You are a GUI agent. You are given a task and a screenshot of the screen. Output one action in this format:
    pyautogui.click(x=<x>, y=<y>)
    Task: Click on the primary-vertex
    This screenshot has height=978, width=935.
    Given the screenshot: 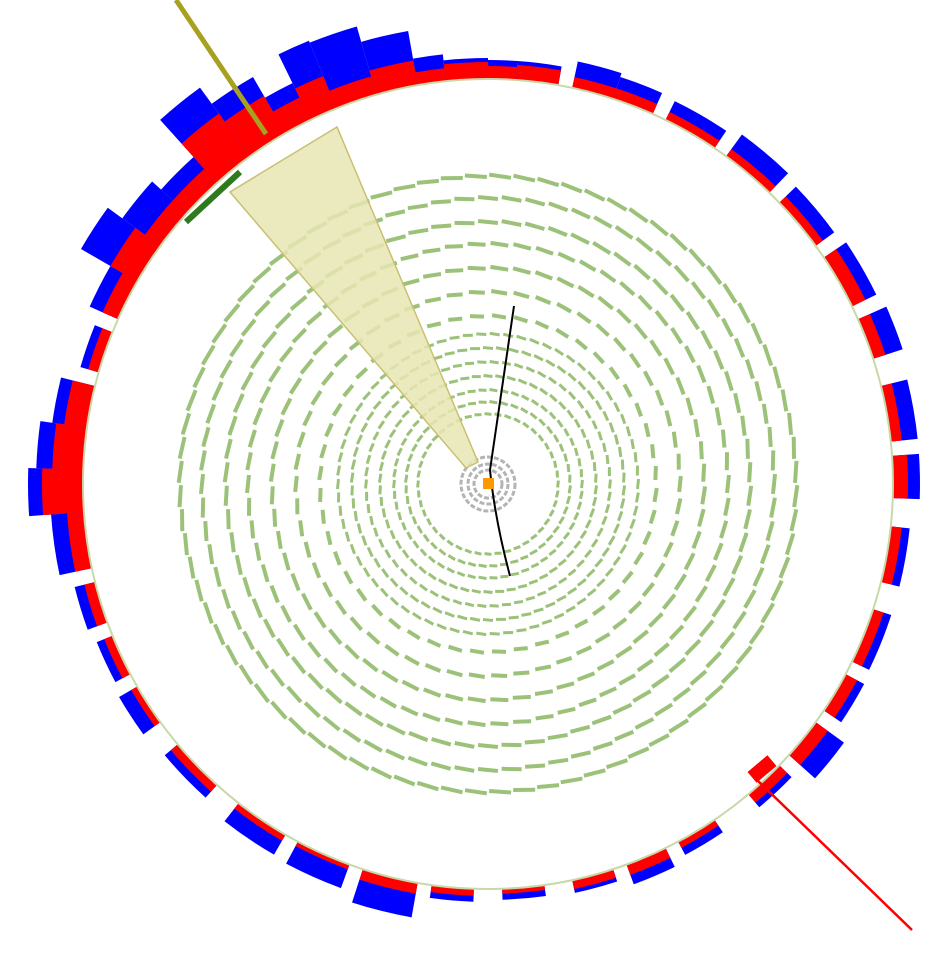 What is the action you would take?
    pyautogui.click(x=488, y=483)
    